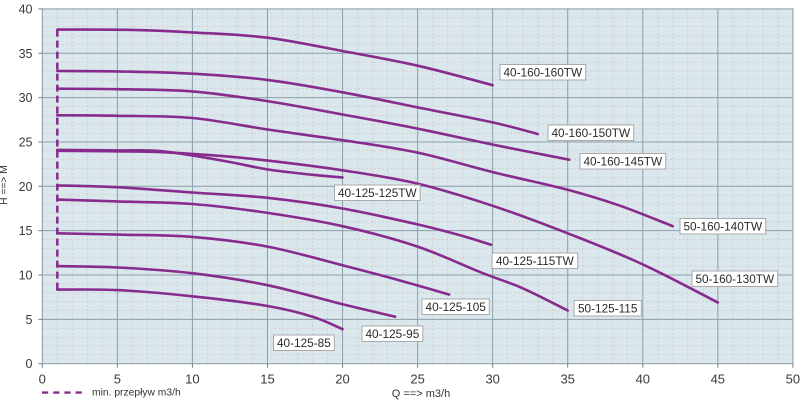 The height and width of the screenshot is (408, 800). What do you see at coordinates (608, 309) in the screenshot?
I see `svg-text: 50-125-115` at bounding box center [608, 309].